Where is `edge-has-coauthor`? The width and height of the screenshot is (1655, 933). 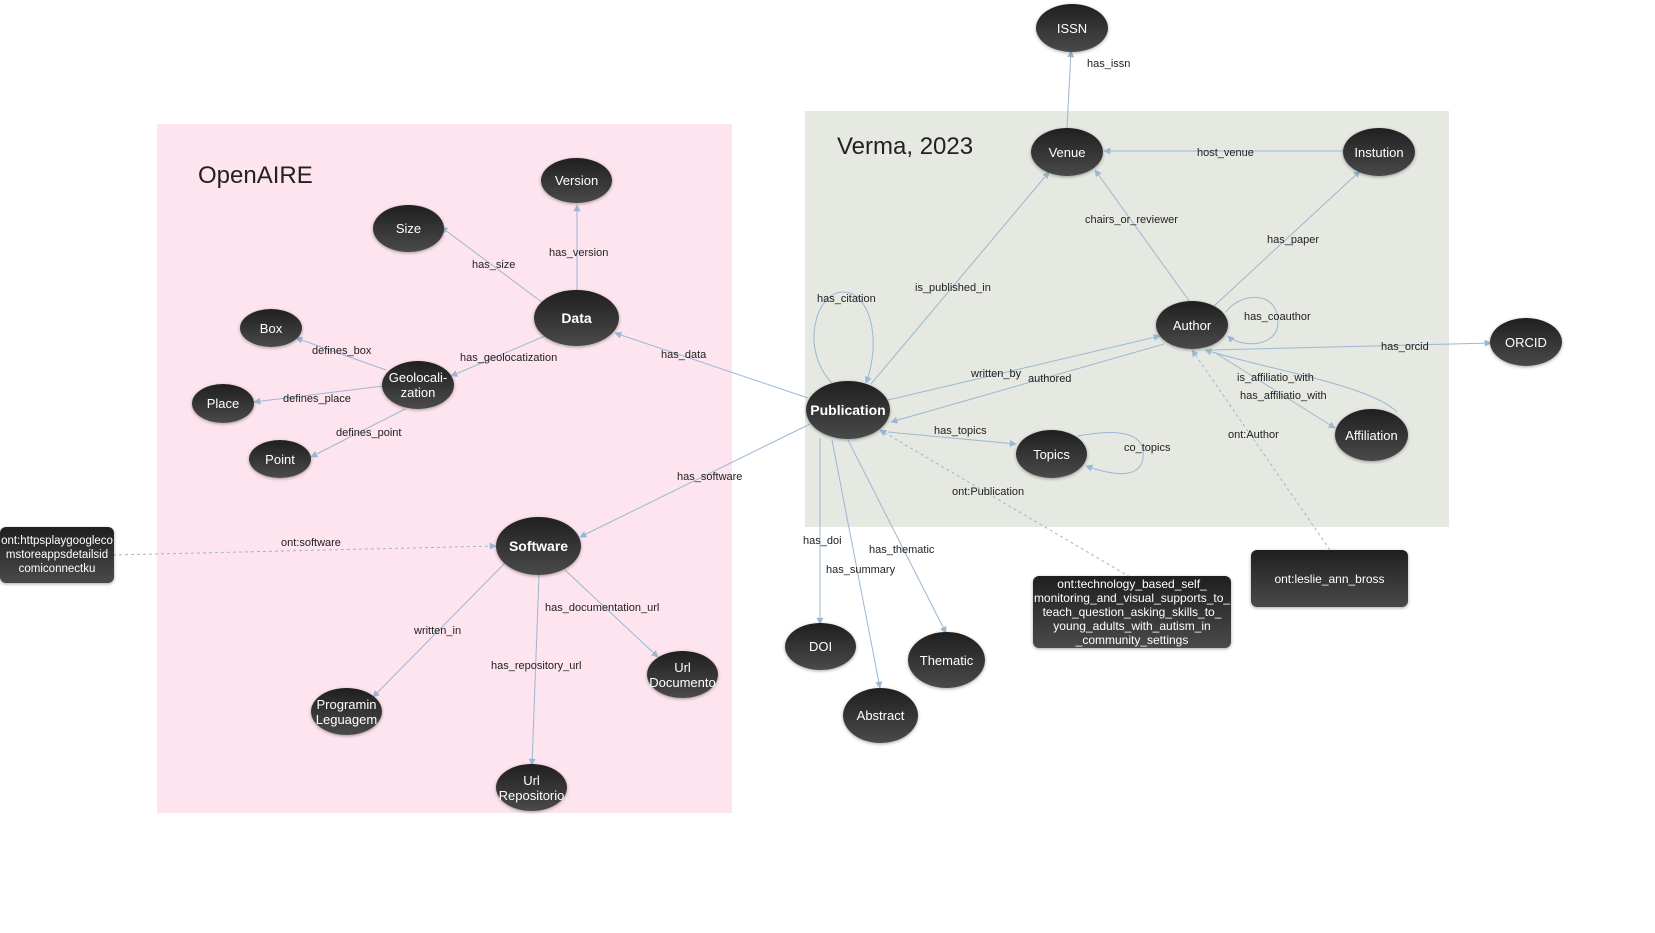
edge-has-coauthor is located at coordinates (1252, 321).